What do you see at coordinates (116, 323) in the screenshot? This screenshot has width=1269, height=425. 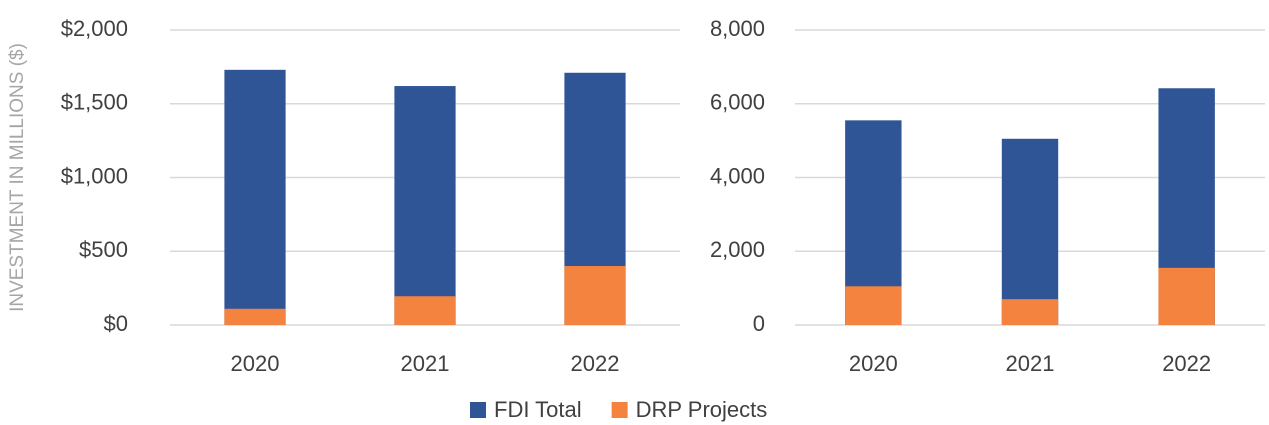 I see `y-tick-label: $0` at bounding box center [116, 323].